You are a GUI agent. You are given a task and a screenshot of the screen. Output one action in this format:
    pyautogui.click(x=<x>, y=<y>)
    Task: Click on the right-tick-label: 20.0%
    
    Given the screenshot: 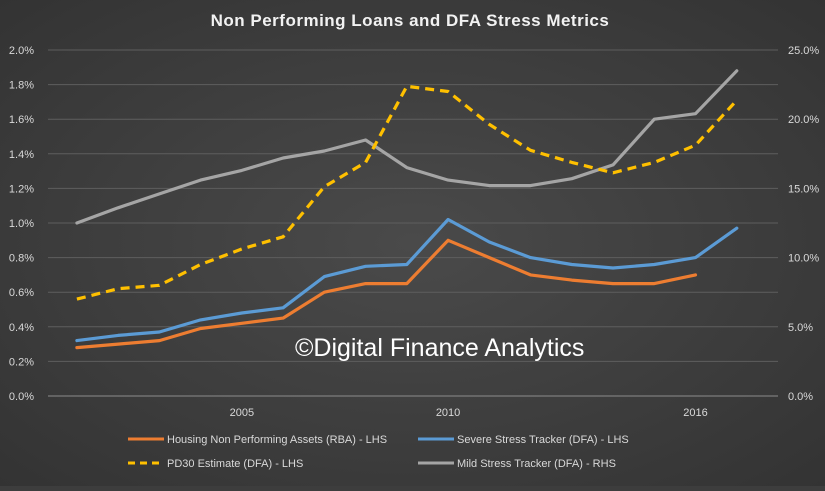 What is the action you would take?
    pyautogui.click(x=803, y=120)
    